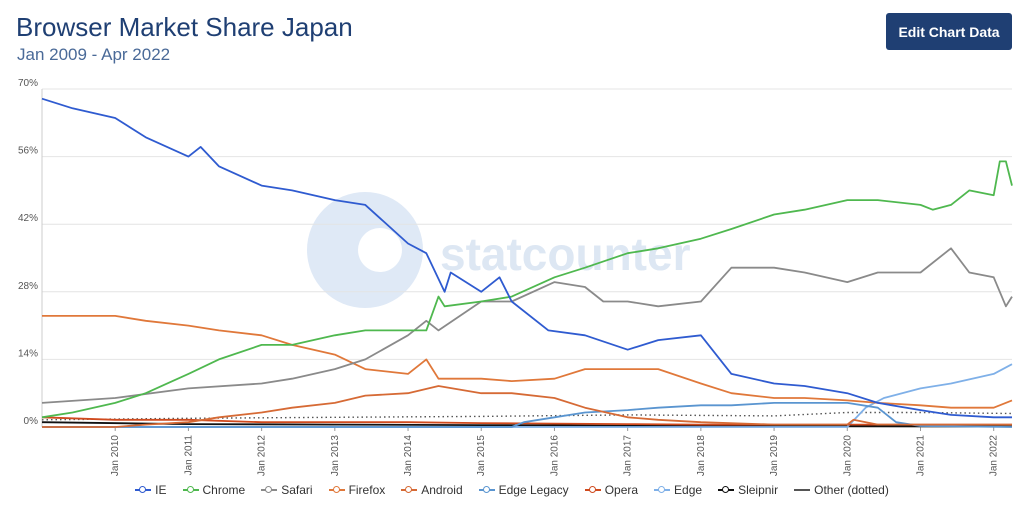  What do you see at coordinates (297, 490) in the screenshot?
I see `legend-label: Safari` at bounding box center [297, 490].